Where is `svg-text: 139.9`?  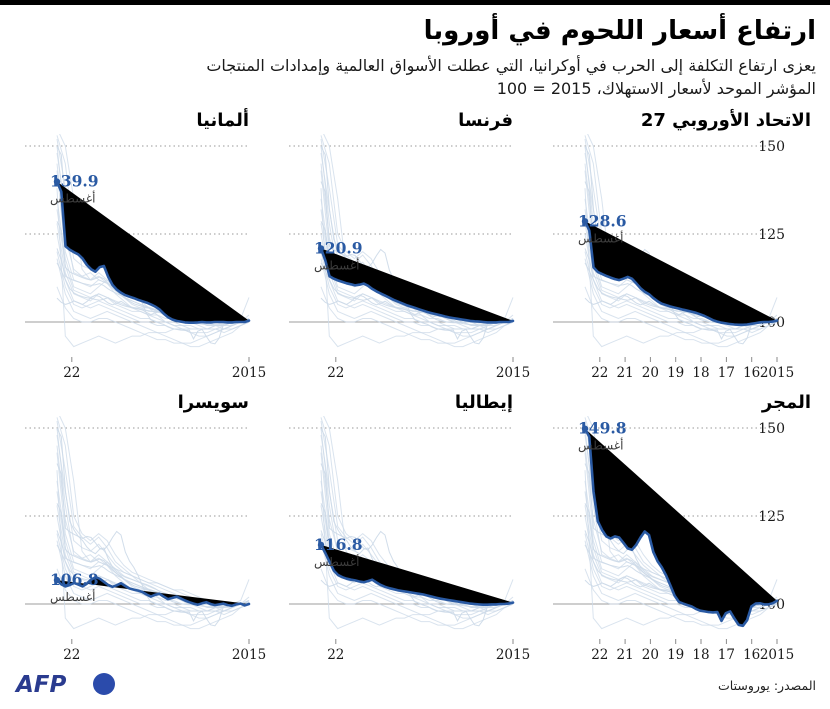 svg-text: 139.9 is located at coordinates (74, 180).